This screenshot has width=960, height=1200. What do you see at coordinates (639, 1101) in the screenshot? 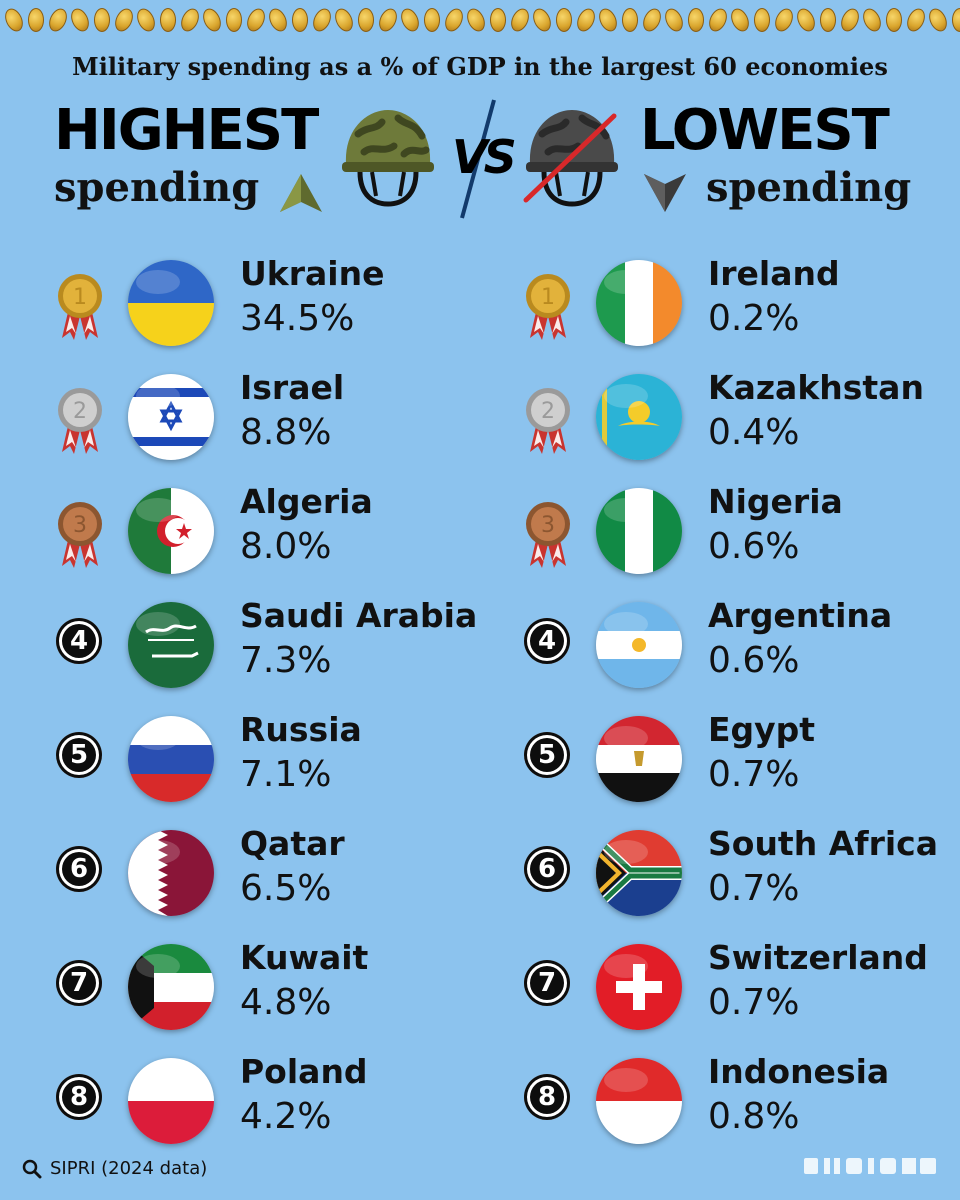
I see `indonesia-flag-icon` at bounding box center [639, 1101].